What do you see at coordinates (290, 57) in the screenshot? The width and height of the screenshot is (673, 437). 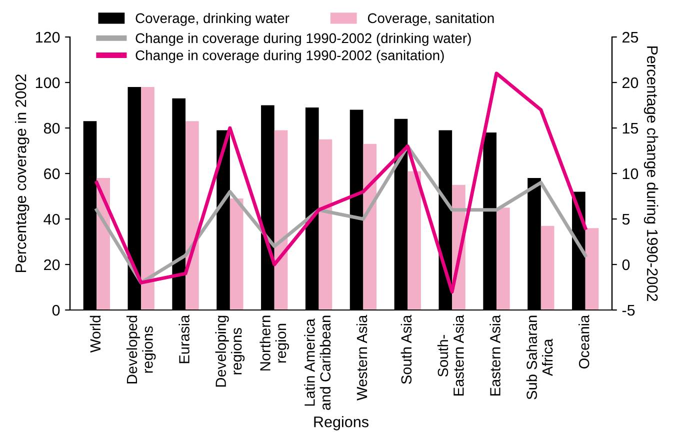 I see `legend-label: Change in coverage during 1990-2002 (sanitation)` at bounding box center [290, 57].